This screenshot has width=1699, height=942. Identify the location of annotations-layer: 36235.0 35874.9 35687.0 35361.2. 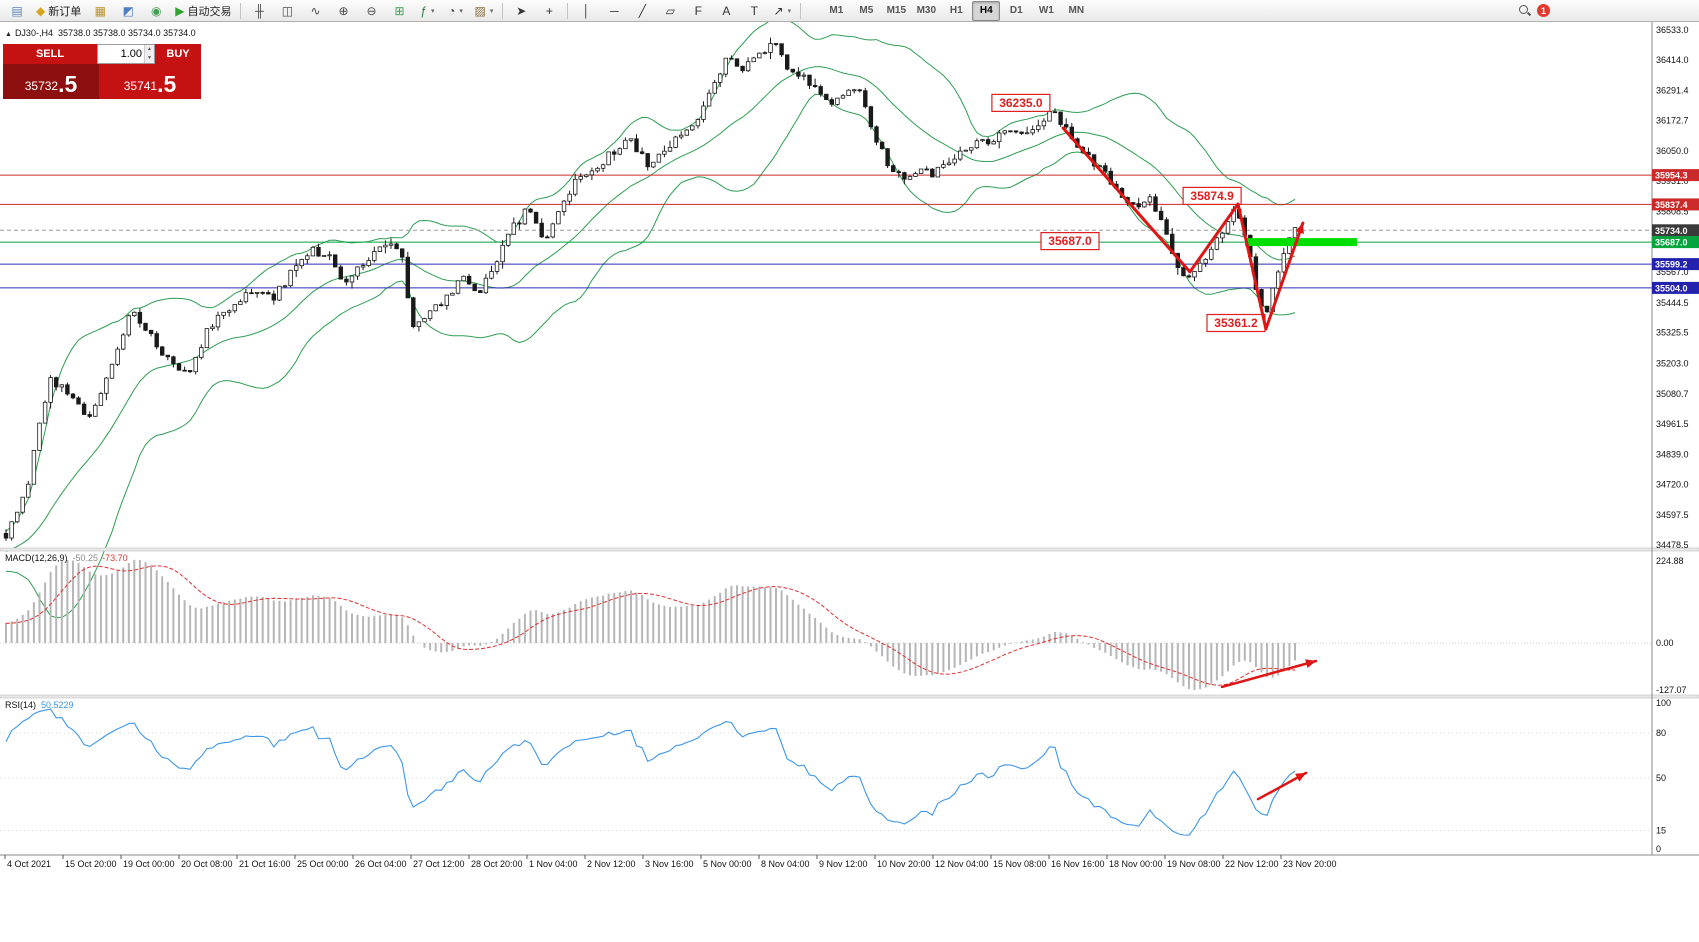
(1128, 213).